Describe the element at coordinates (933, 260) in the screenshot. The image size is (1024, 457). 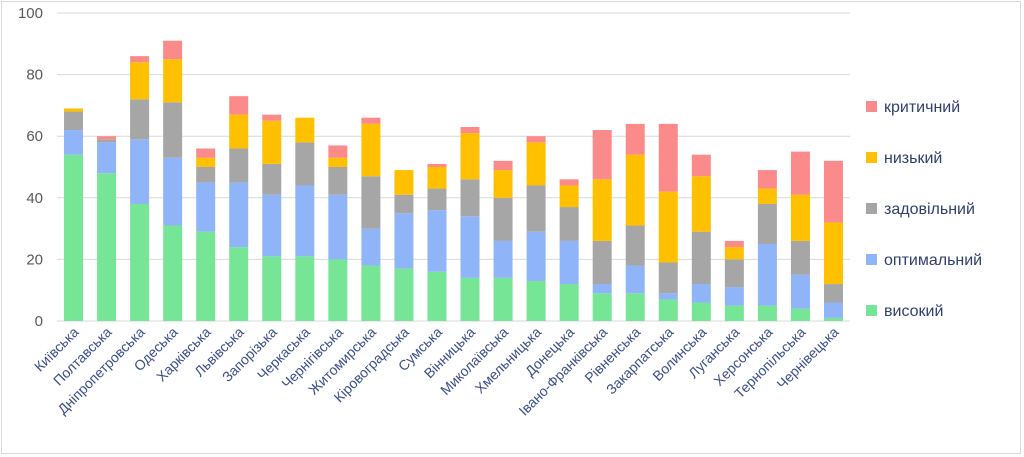
I see `legend-label: оптимальний` at that location.